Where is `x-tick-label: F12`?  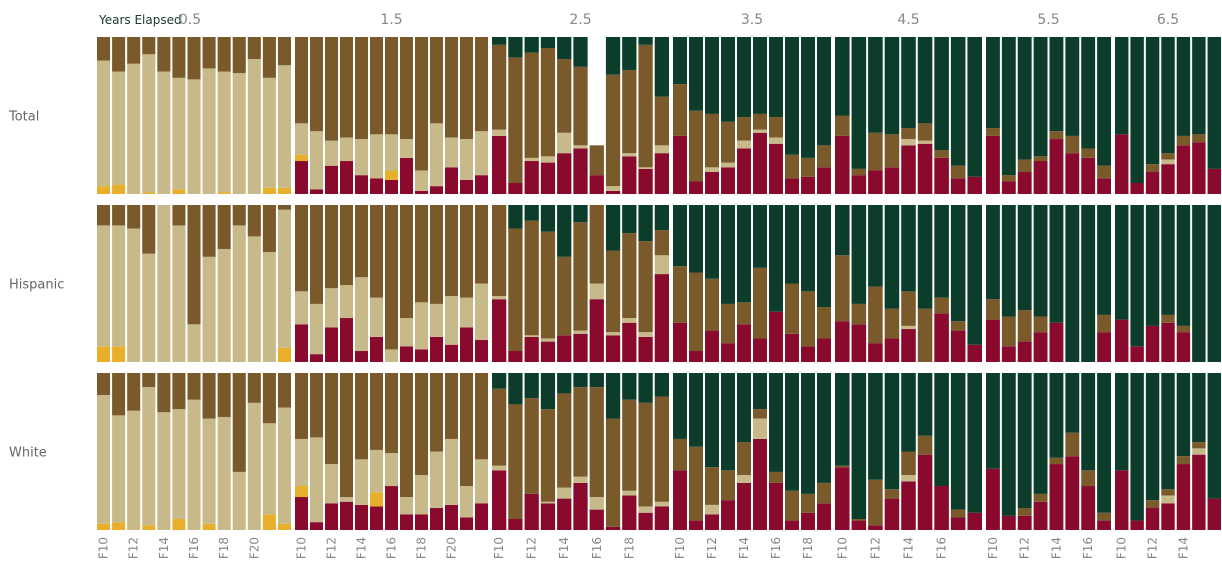 x-tick-label: F12 is located at coordinates (712, 548).